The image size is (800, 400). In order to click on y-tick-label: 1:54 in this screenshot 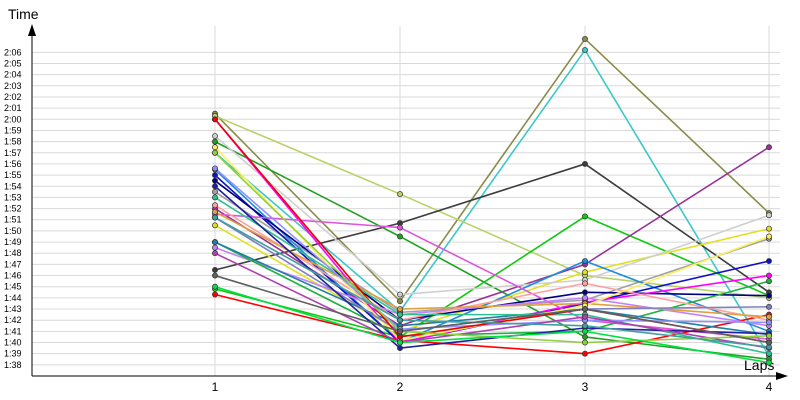, I will do `click(13, 186)`.